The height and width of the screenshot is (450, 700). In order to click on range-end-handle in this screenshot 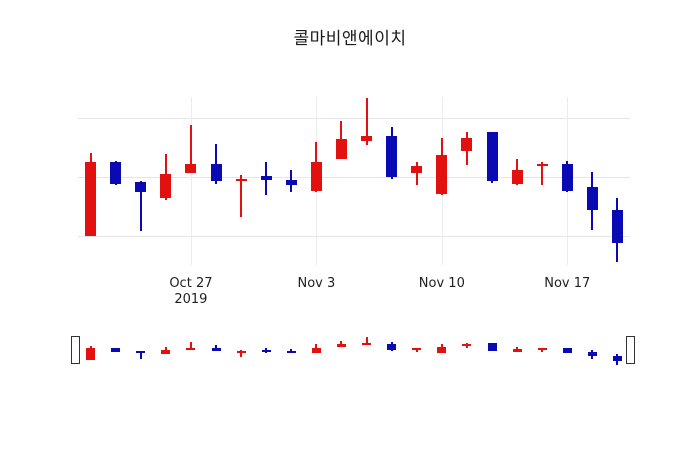, I will do `click(630, 350)`.